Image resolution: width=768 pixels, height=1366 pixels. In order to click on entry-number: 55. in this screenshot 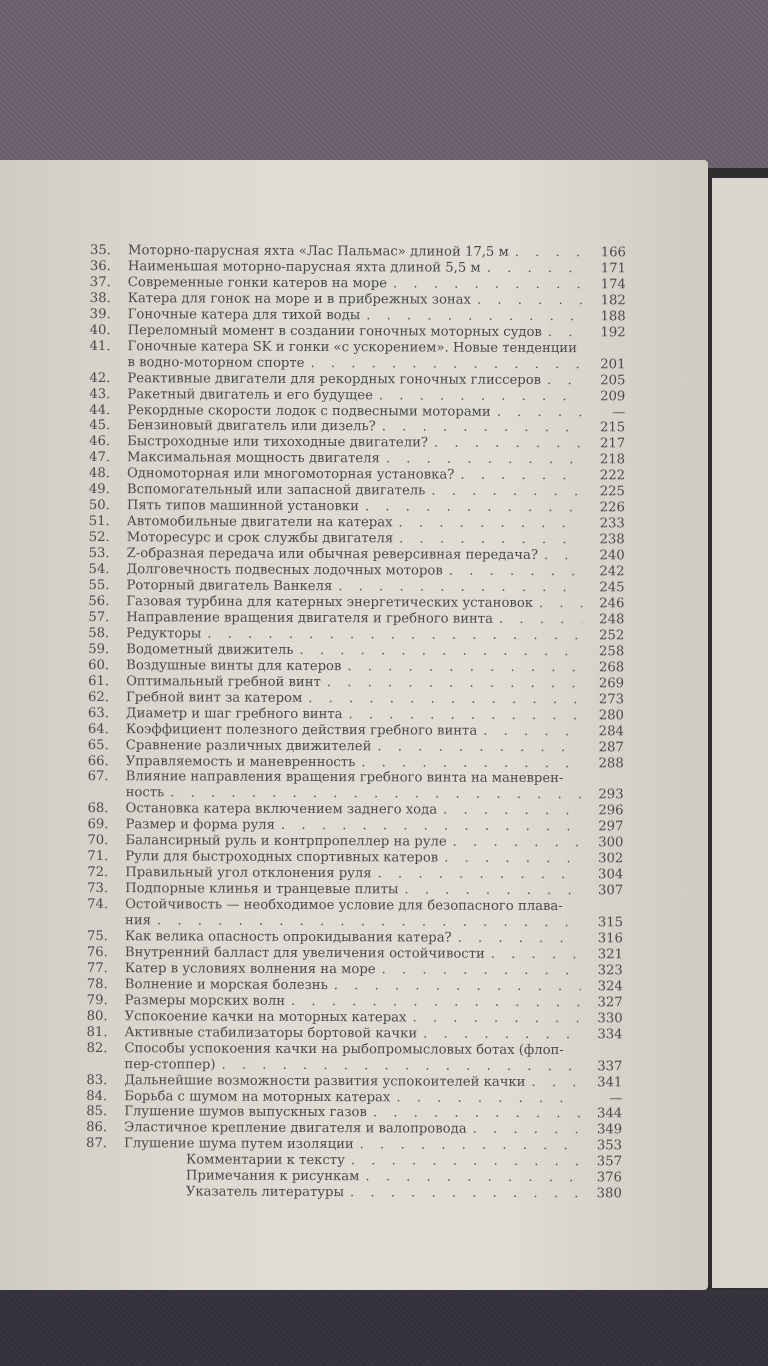, I will do `click(99, 586)`.